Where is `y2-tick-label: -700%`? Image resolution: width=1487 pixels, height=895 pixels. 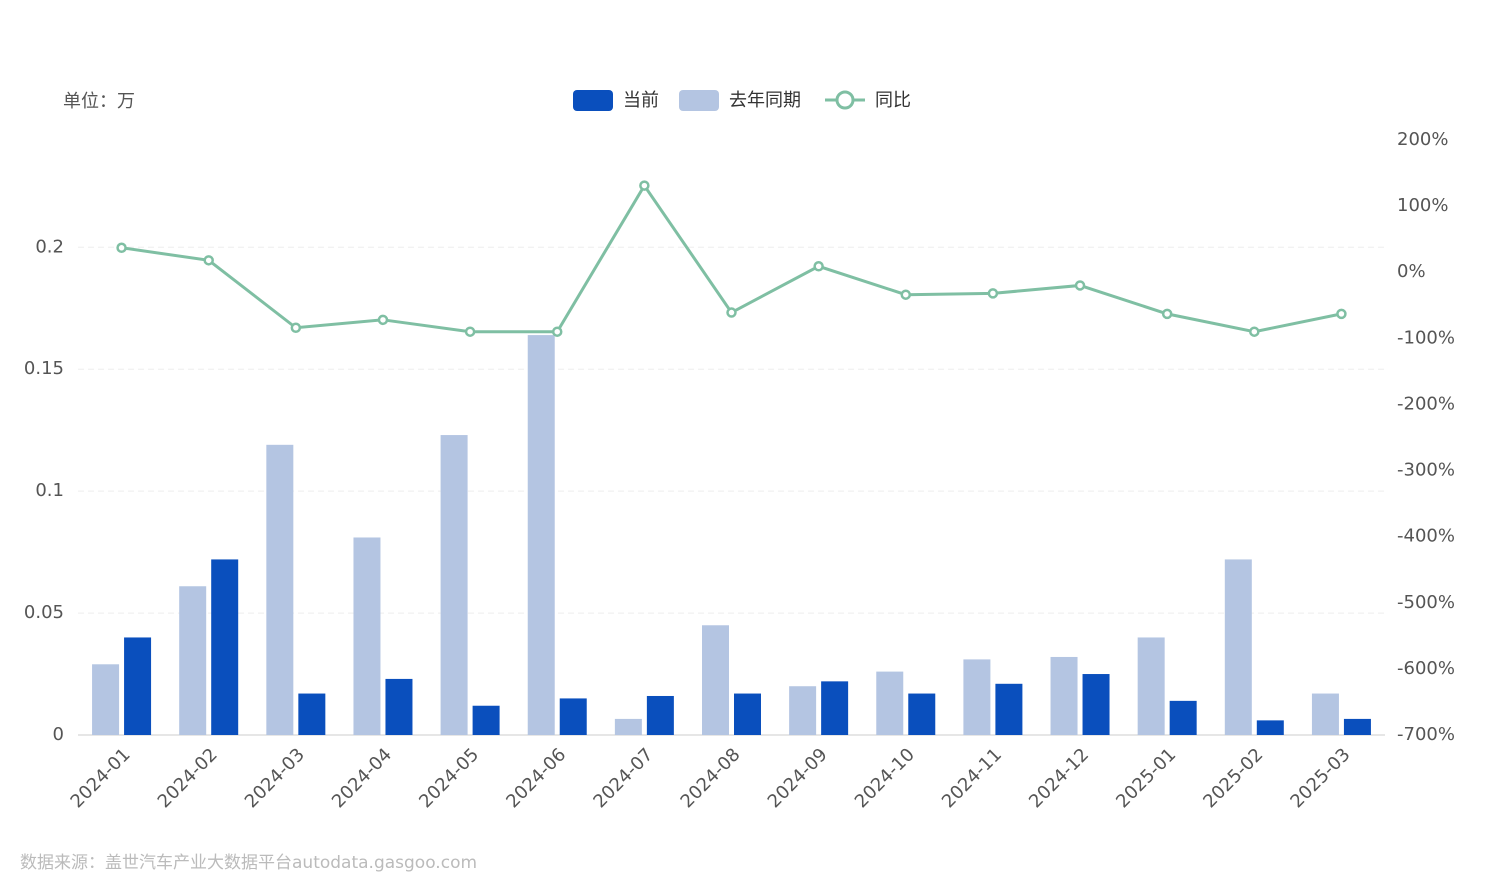 y2-tick-label: -700% is located at coordinates (1426, 734).